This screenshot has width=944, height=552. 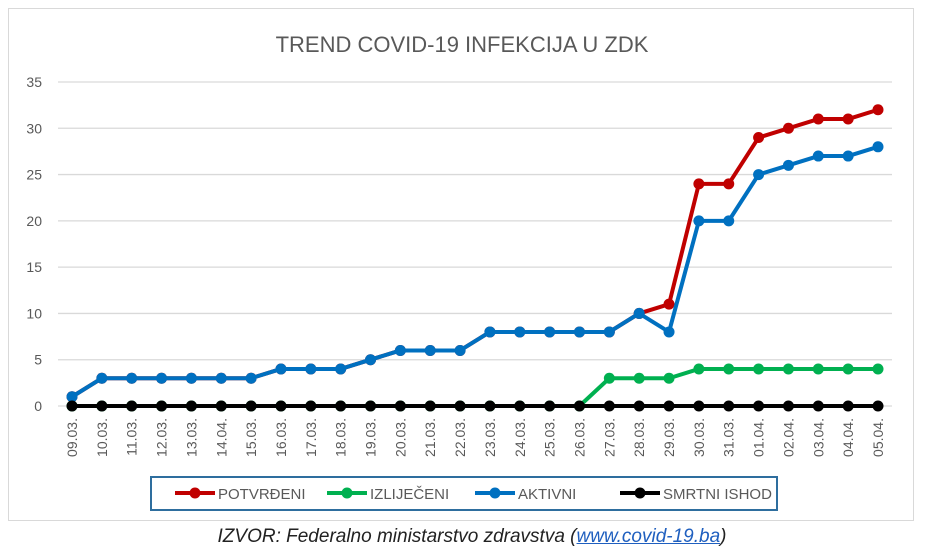 I want to click on x-tick-label: 11.03., so click(x=132, y=437).